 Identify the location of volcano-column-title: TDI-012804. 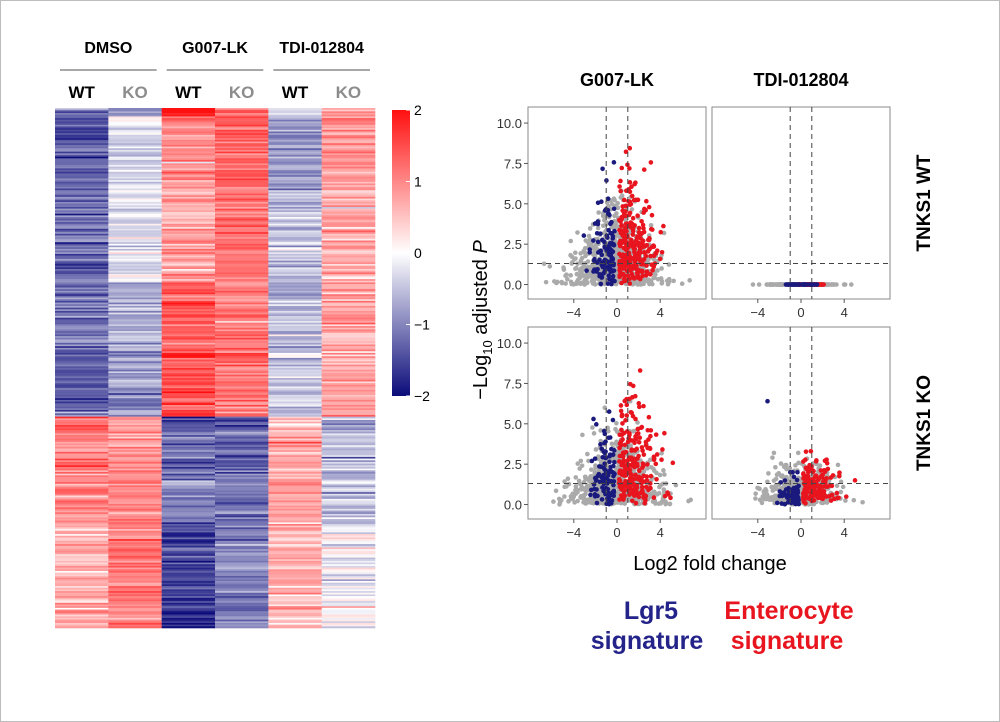
(800, 80).